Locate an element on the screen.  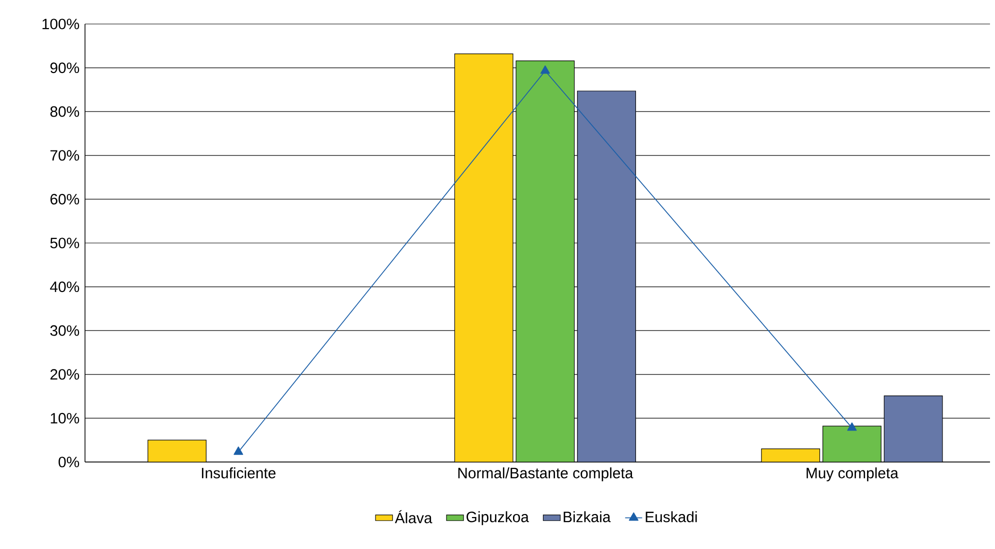
legend-label: Euskadi is located at coordinates (671, 516).